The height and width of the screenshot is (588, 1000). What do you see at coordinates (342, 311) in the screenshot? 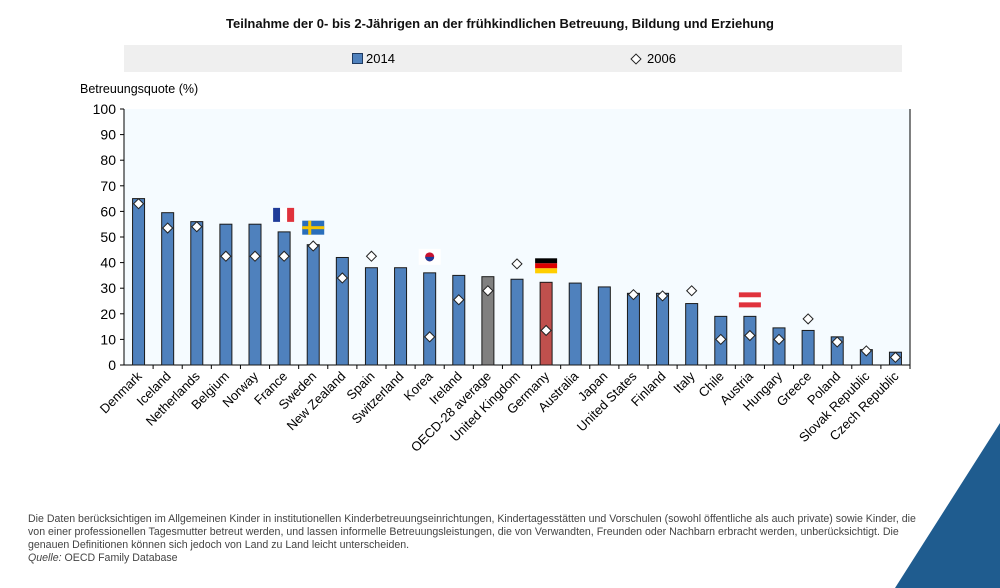
I see `bar-new-zealand` at bounding box center [342, 311].